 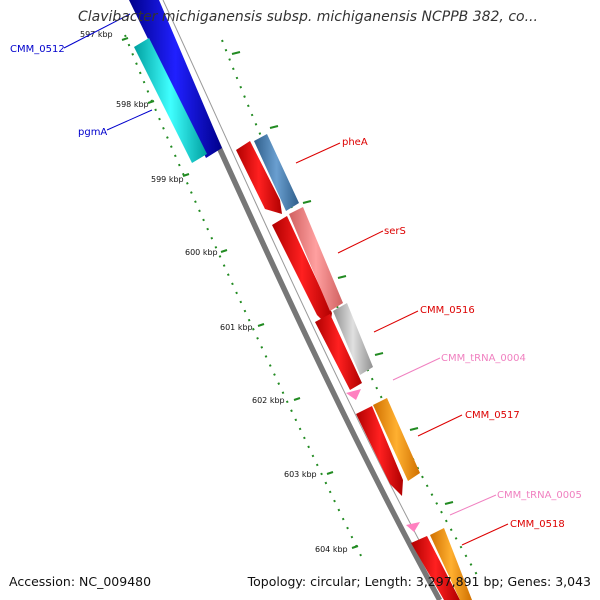 What do you see at coordinates (316, 259) in the screenshot?
I see `gene-sers-part2` at bounding box center [316, 259].